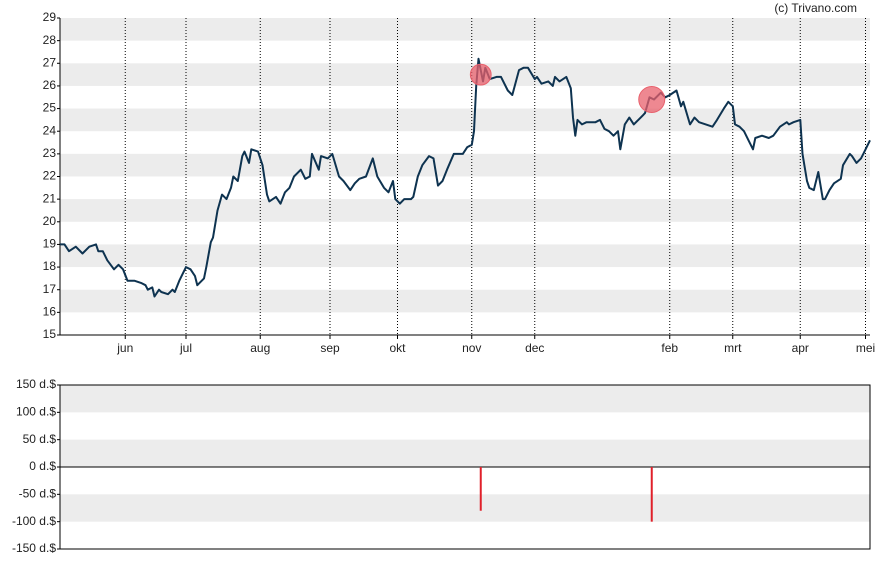 Image resolution: width=888 pixels, height=565 pixels. I want to click on x-tick-label: dec, so click(534, 348).